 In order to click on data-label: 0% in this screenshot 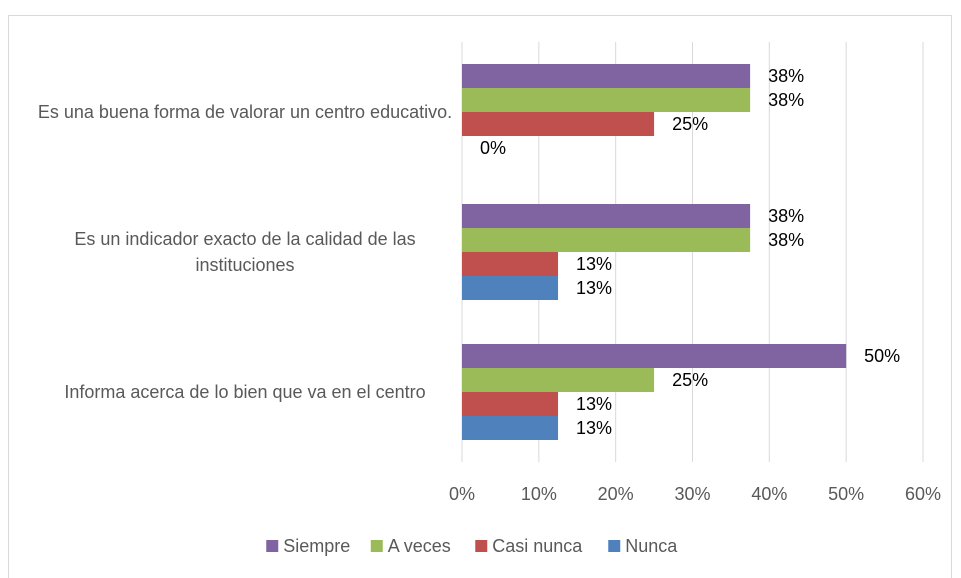, I will do `click(493, 148)`.